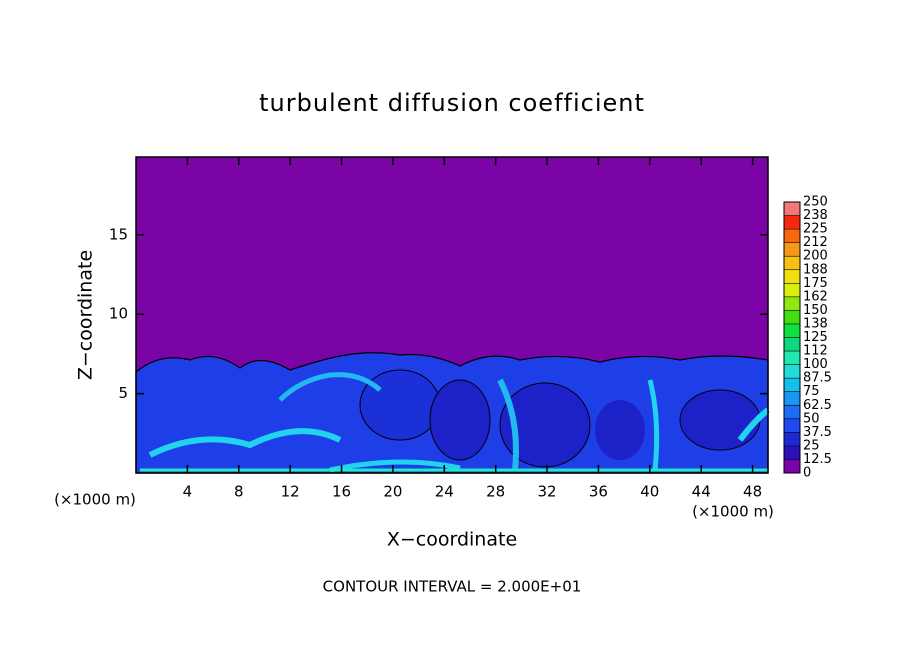 This screenshot has height=654, width=904. Describe the element at coordinates (815, 337) in the screenshot. I see `colorbar-label: 125` at that location.